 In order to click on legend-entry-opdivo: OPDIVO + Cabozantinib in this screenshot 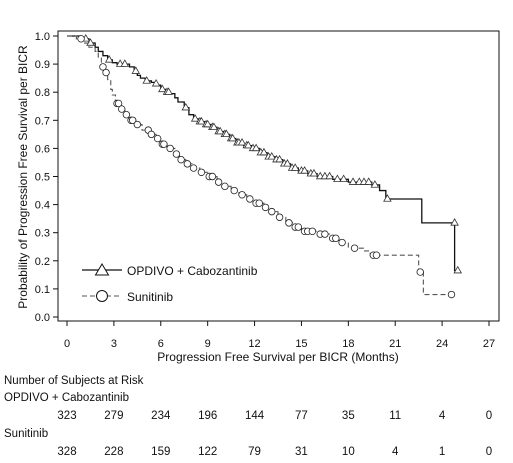, I will do `click(170, 270)`.